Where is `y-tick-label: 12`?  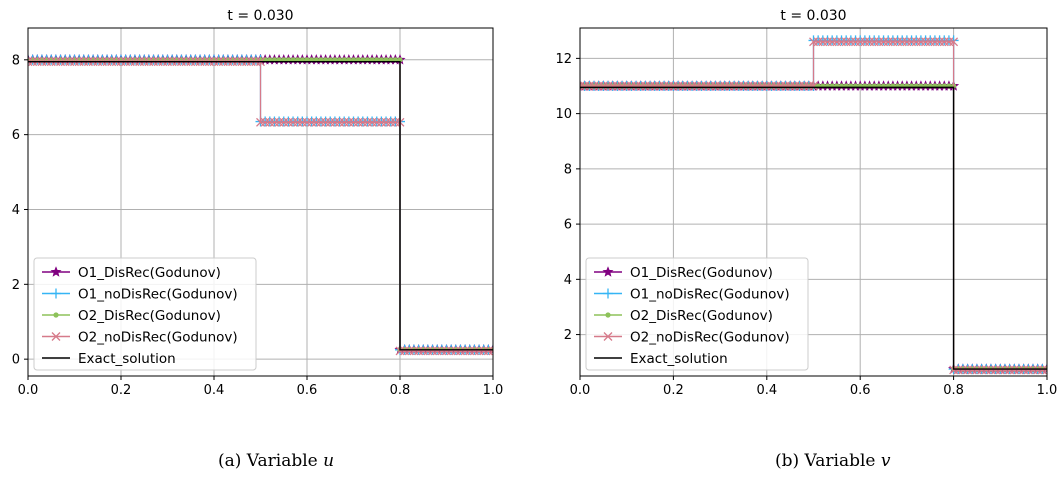
y-tick-label: 12 is located at coordinates (563, 59).